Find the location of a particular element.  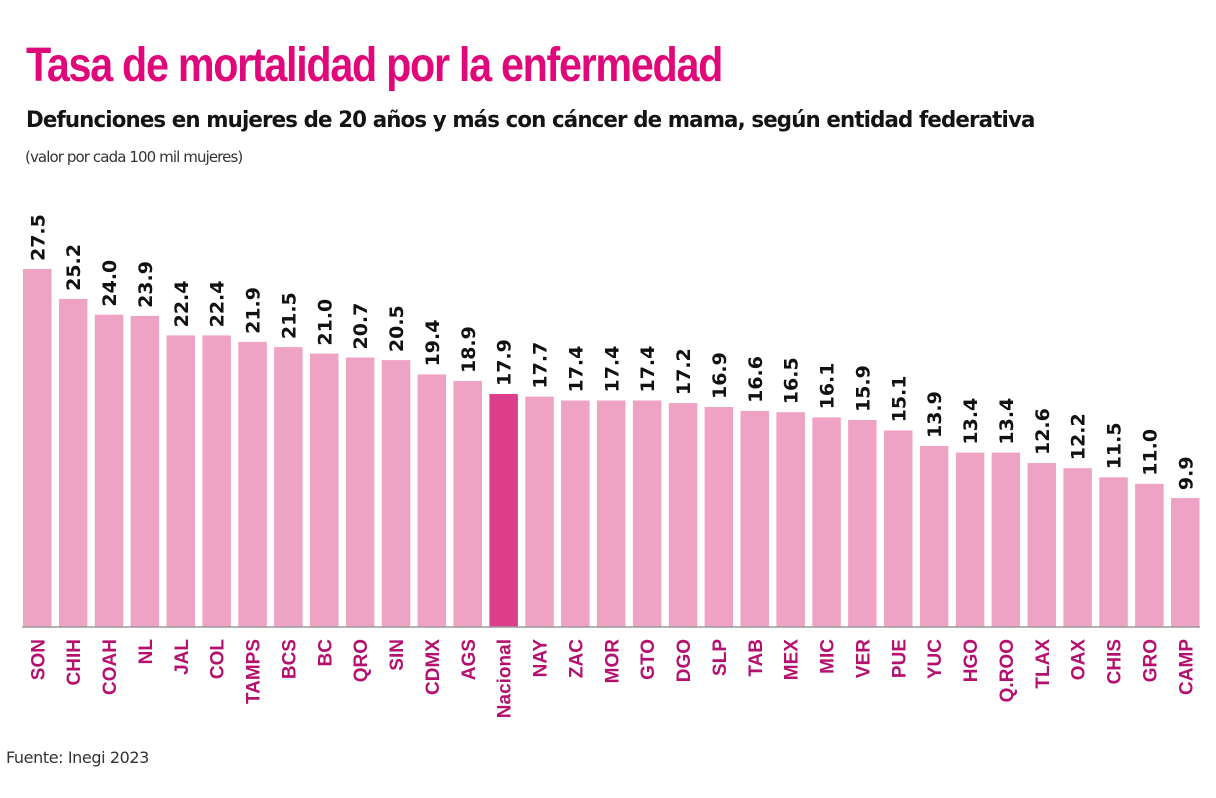

value-label: 21.9 is located at coordinates (254, 310).